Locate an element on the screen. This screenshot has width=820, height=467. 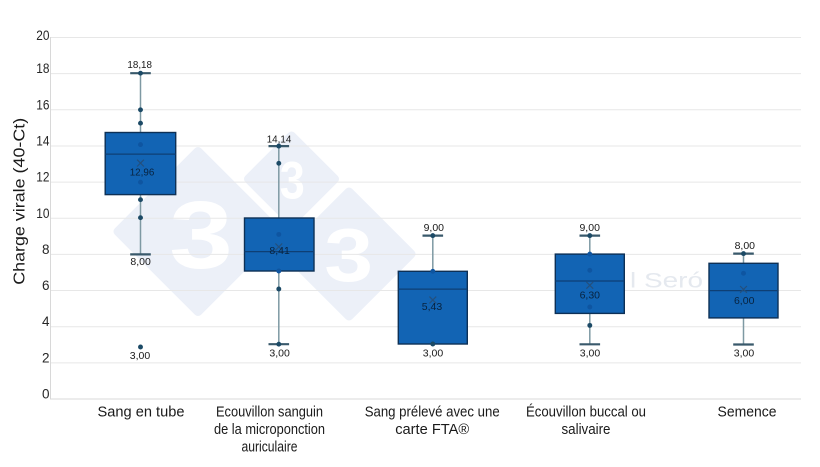
svg-text: 6 is located at coordinates (46, 285).